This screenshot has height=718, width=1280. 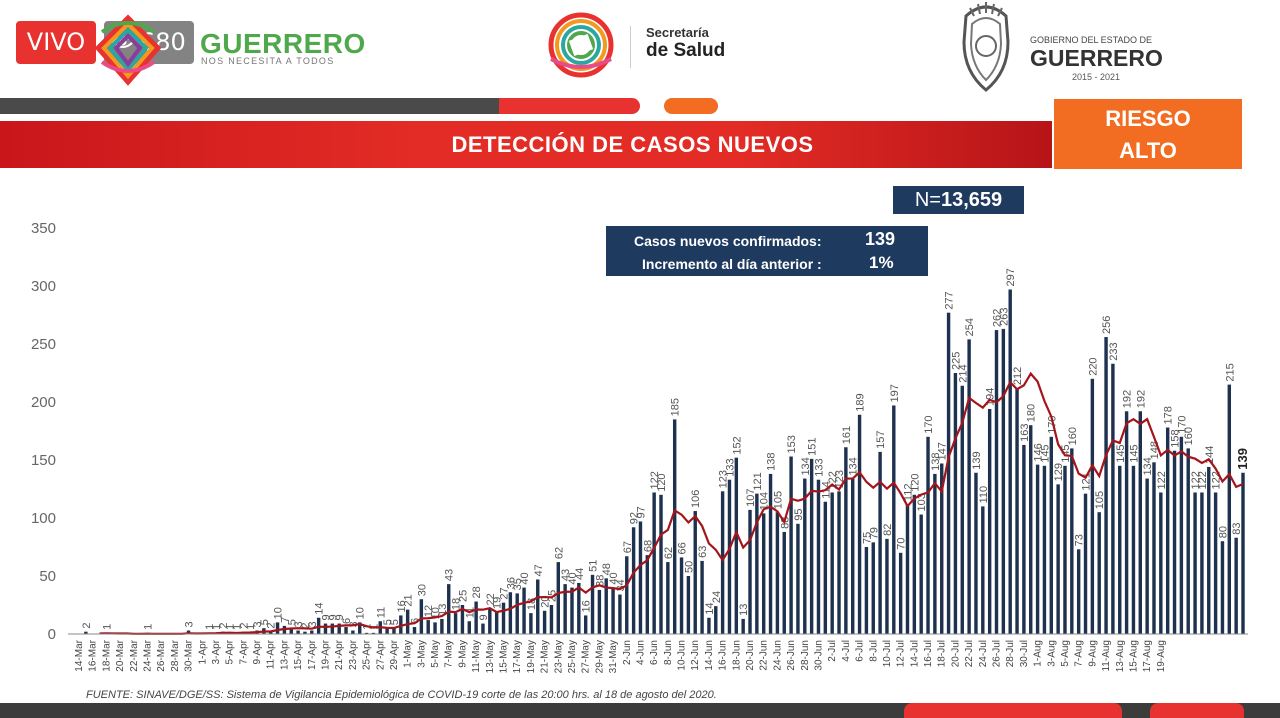 What do you see at coordinates (462, 654) in the screenshot?
I see `x-tick-label: 9-May` at bounding box center [462, 654].